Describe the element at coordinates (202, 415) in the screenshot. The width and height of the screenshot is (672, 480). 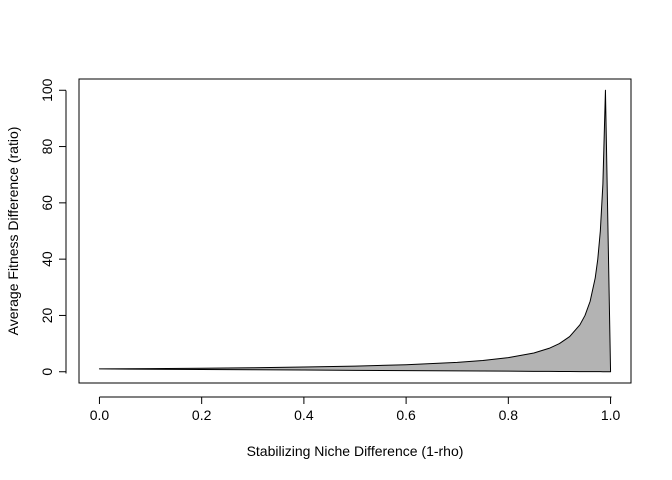
I see `x-tick-label: 0.2` at that location.